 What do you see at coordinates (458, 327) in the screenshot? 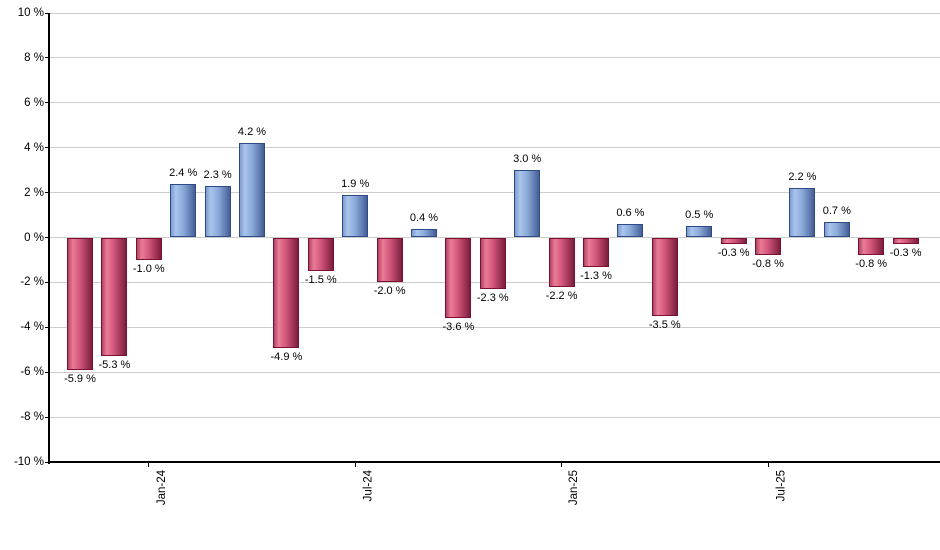
I see `bar-value-label: -3.6 %` at bounding box center [458, 327].